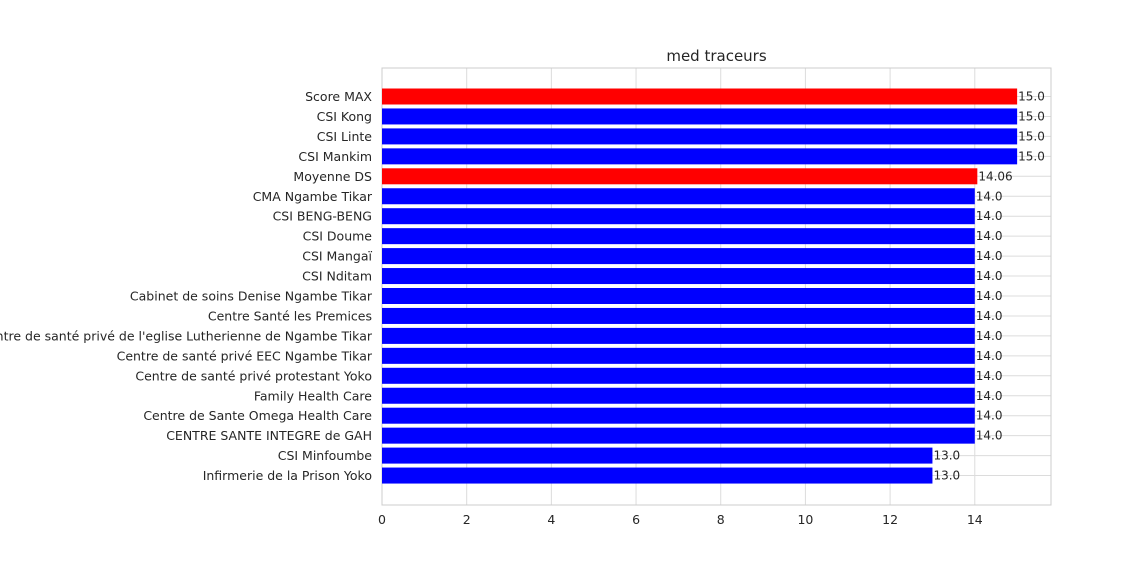 The height and width of the screenshot is (576, 1138). Describe the element at coordinates (332, 176) in the screenshot. I see `category-label: Moyenne DS` at that location.